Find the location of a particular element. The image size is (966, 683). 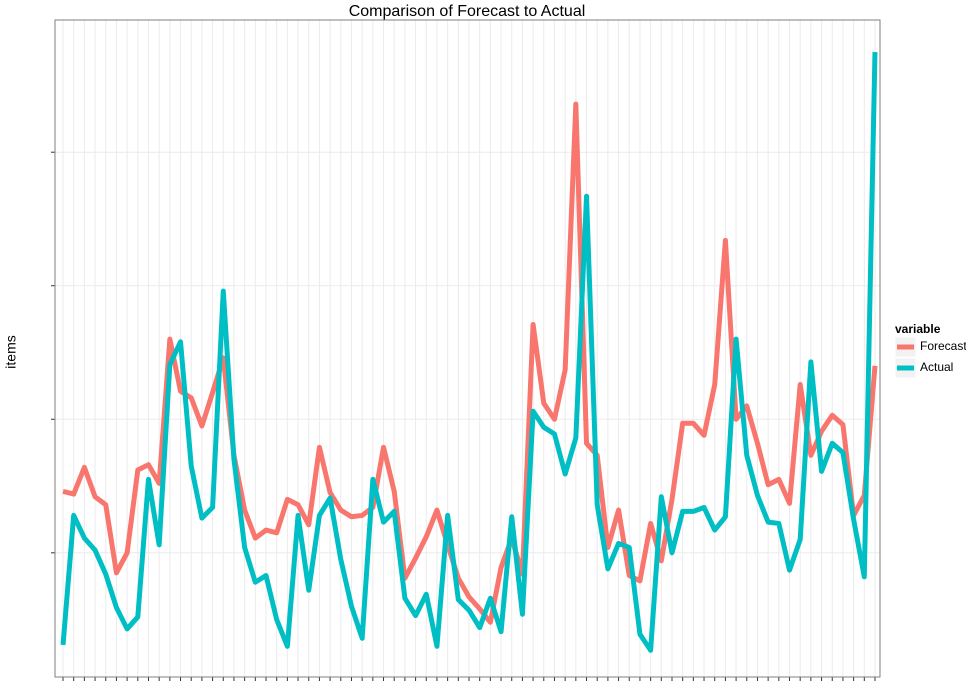

legend: variable Forecast Actual is located at coordinates (930, 350).